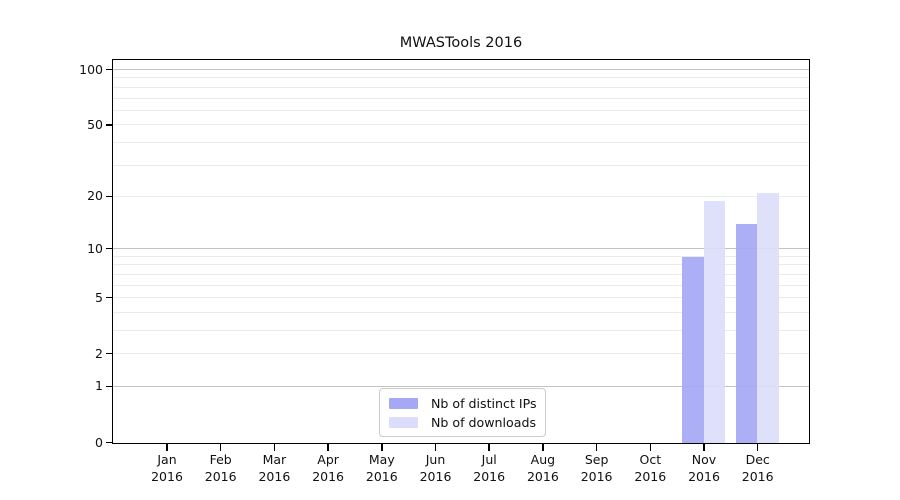  What do you see at coordinates (489, 459) in the screenshot?
I see `x-tick-month: Jul` at bounding box center [489, 459].